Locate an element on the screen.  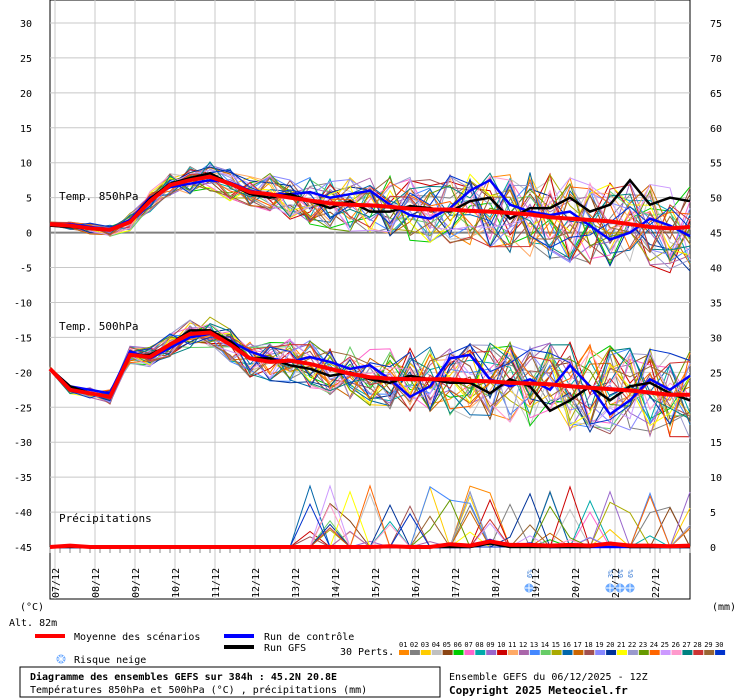
right-tick-label: 5 is located at coordinates (713, 513).